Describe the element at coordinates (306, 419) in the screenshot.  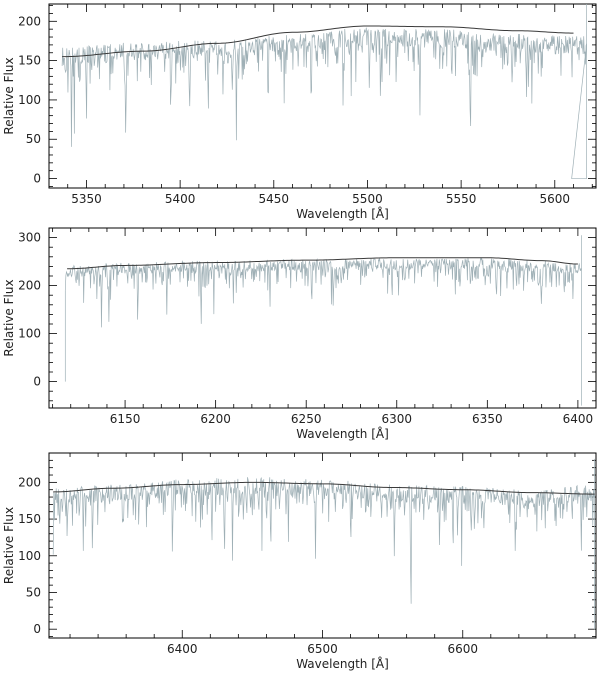
I see `x-tick-label: 6250` at that location.